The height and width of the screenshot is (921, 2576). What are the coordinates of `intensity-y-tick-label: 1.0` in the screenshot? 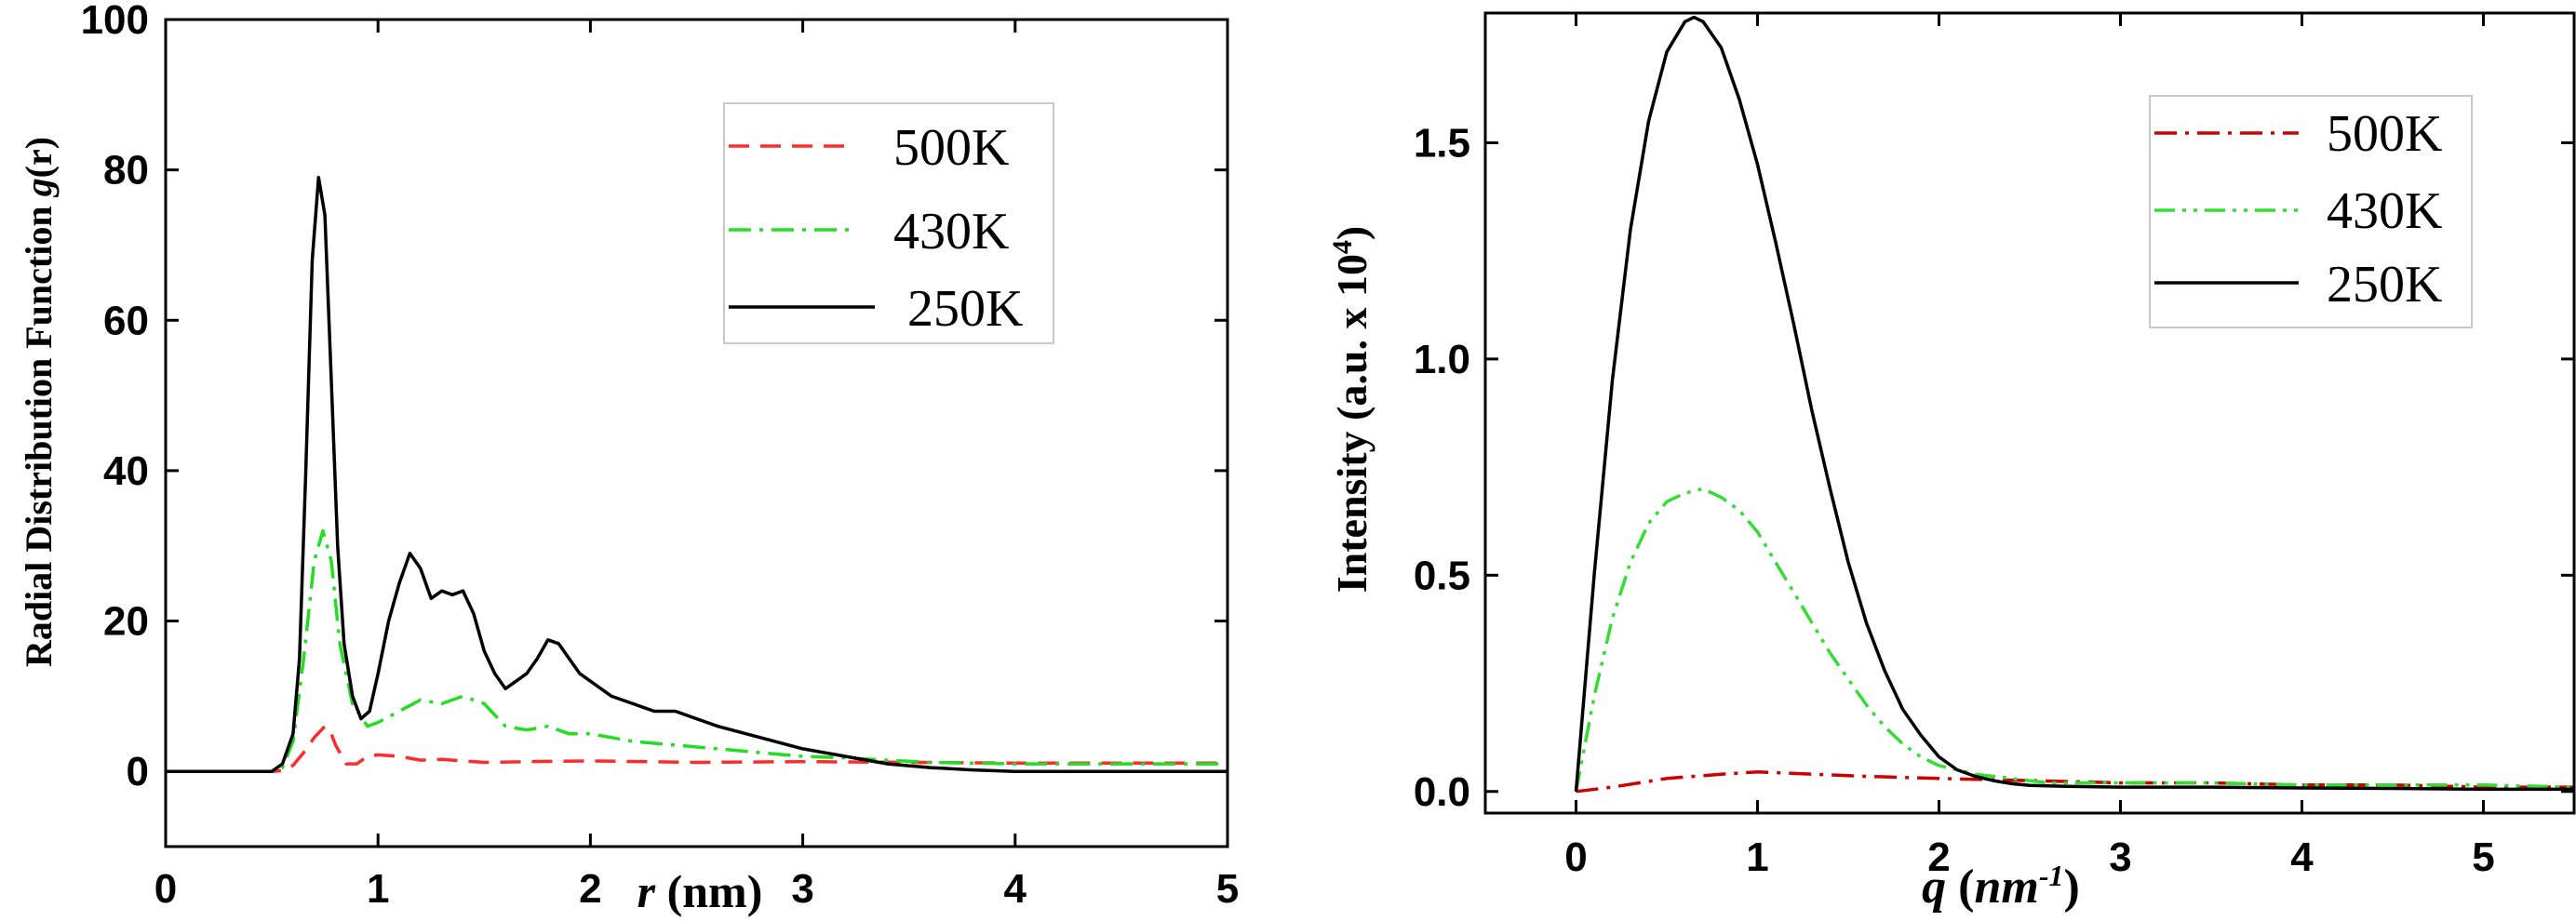 It's located at (1442, 359).